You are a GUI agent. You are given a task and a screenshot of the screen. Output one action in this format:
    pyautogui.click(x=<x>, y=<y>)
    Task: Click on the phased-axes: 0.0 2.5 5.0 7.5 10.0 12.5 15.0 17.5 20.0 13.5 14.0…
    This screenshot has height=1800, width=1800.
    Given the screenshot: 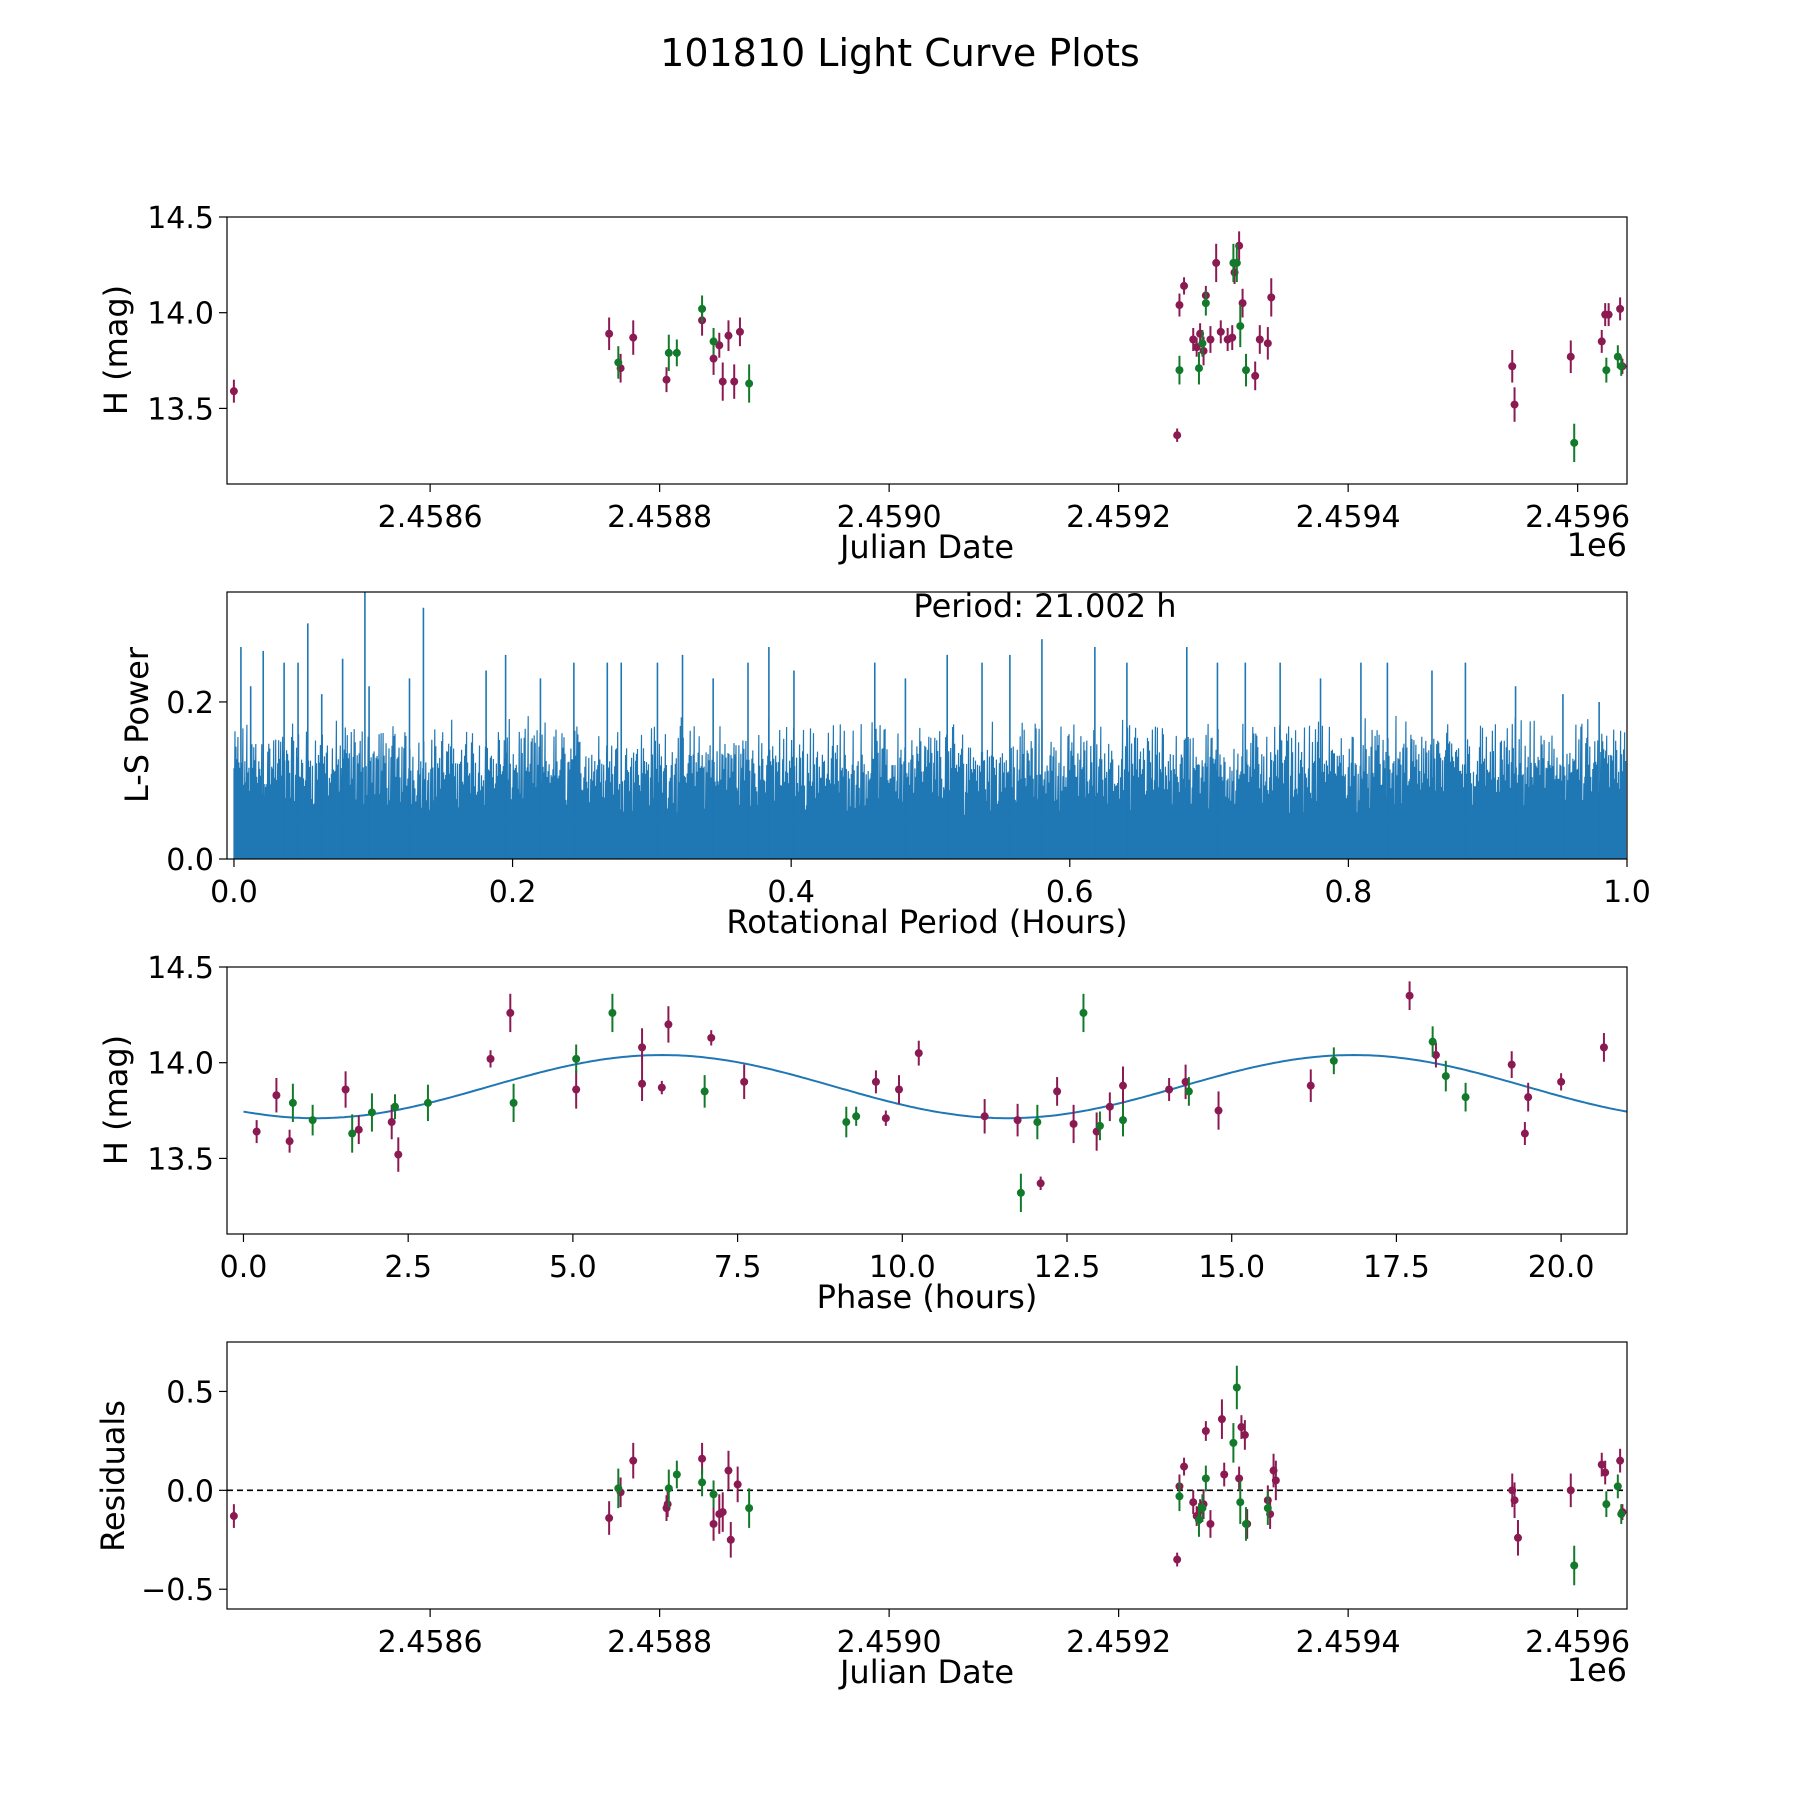 What is the action you would take?
    pyautogui.click(x=870, y=1118)
    